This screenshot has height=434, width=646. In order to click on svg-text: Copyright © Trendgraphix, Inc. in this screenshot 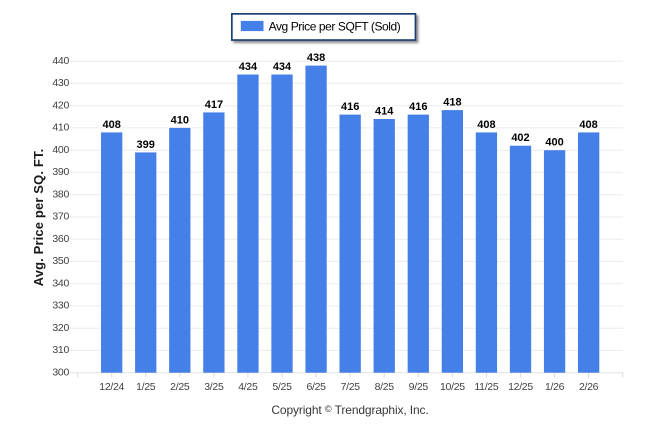, I will do `click(349, 410)`.